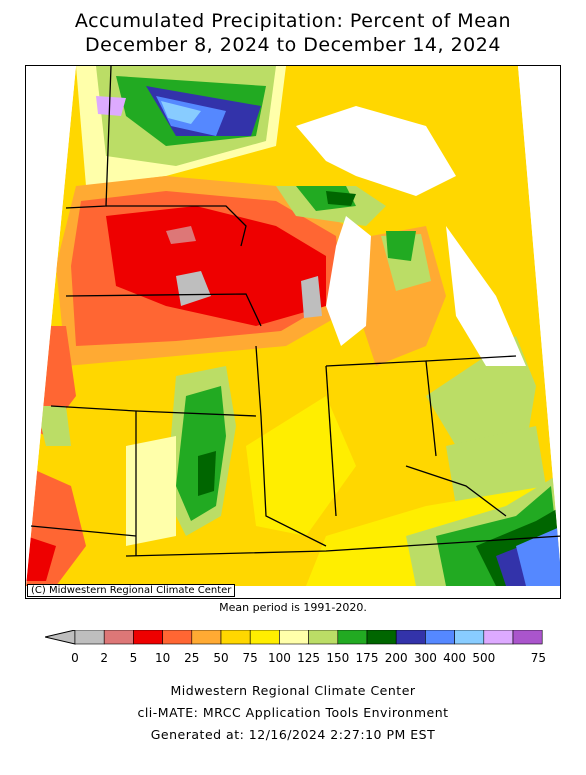 The image size is (586, 775). Describe the element at coordinates (162, 658) in the screenshot. I see `legend-tick-label: 10` at that location.